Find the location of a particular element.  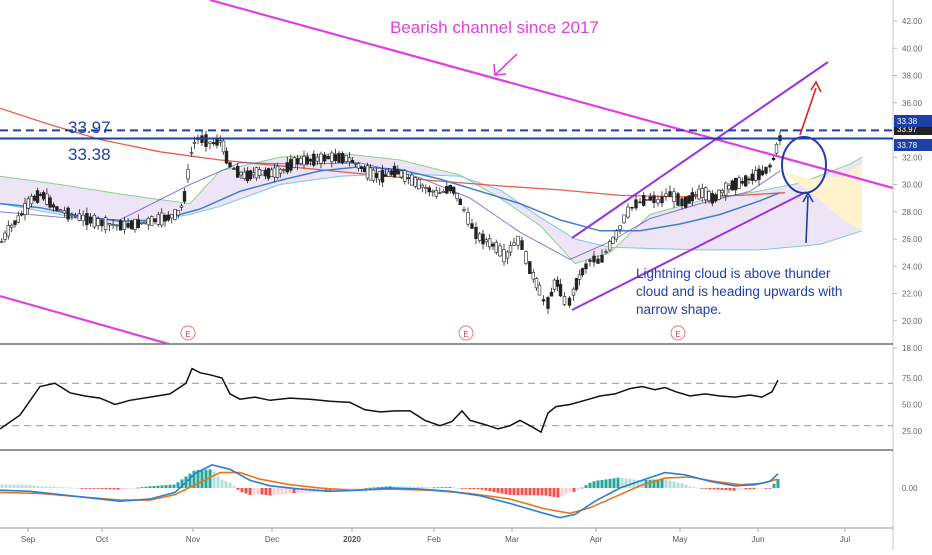

cloud-note-line-1: Lightning cloud is above thunder is located at coordinates (733, 273).